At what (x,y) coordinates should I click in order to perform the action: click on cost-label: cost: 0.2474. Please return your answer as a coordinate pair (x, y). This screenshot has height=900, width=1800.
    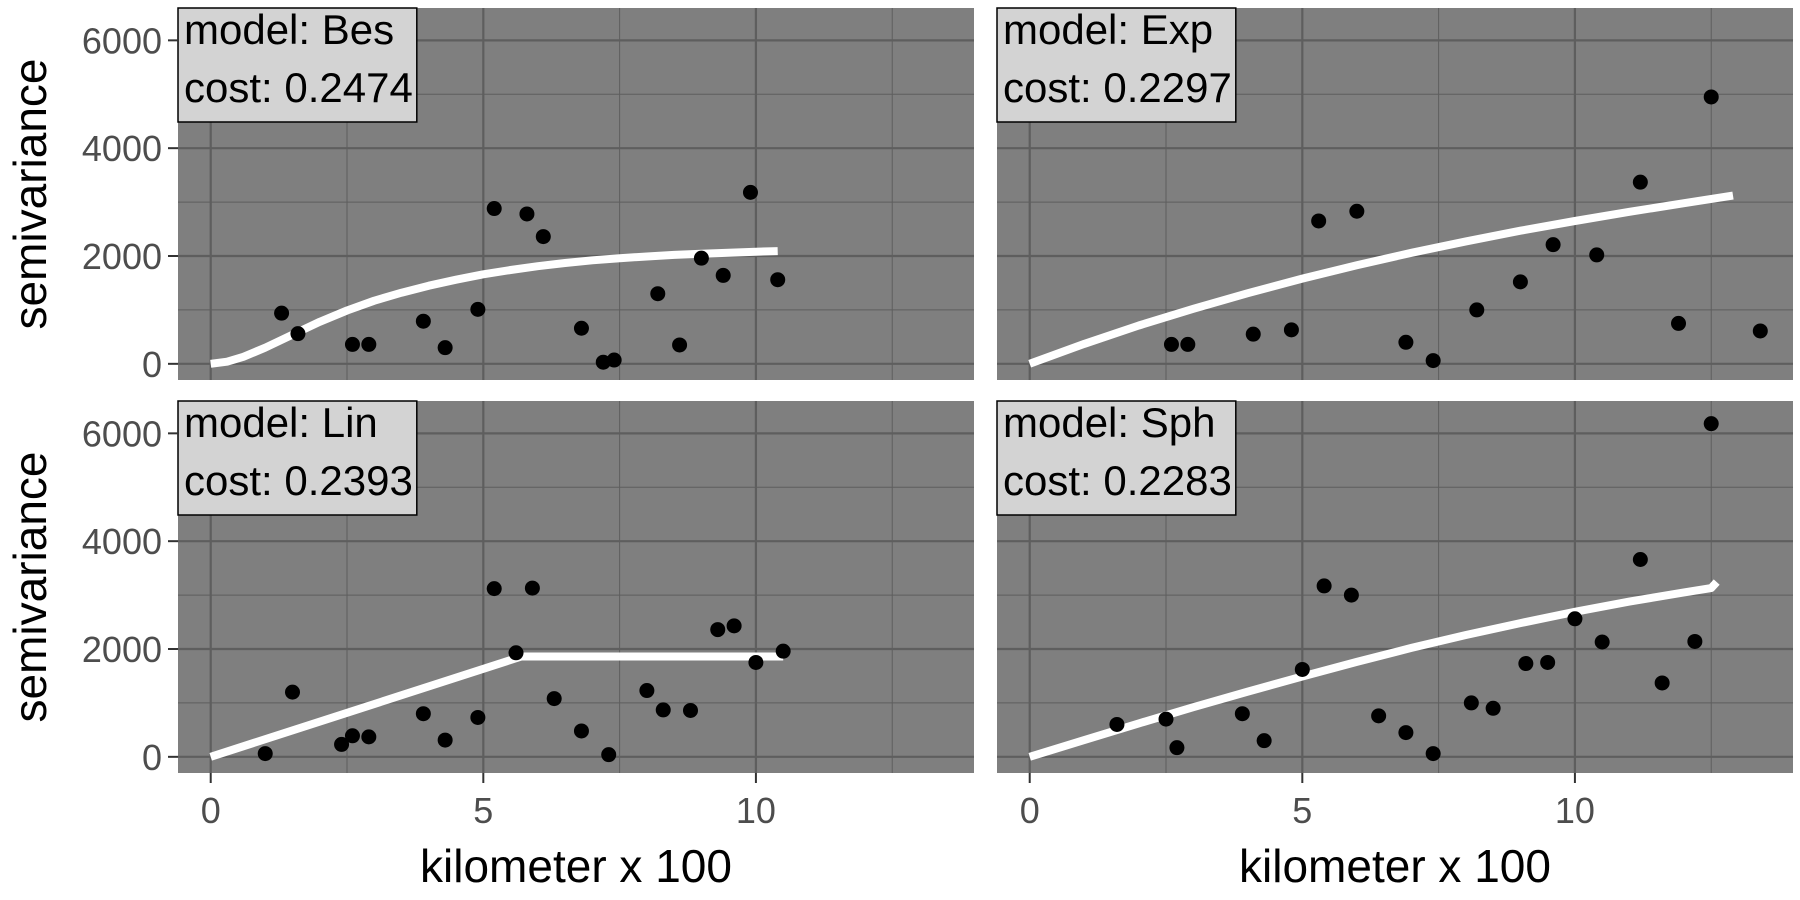
    Looking at the image, I should click on (298, 87).